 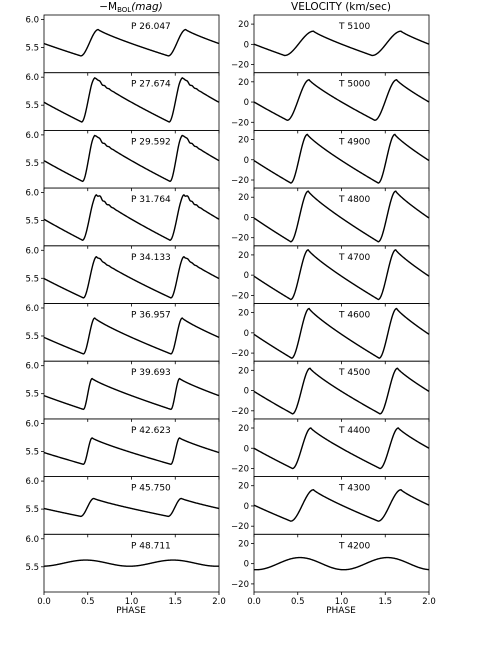 What do you see at coordinates (429, 602) in the screenshot?
I see `x-tick-label: 2.0` at bounding box center [429, 602].